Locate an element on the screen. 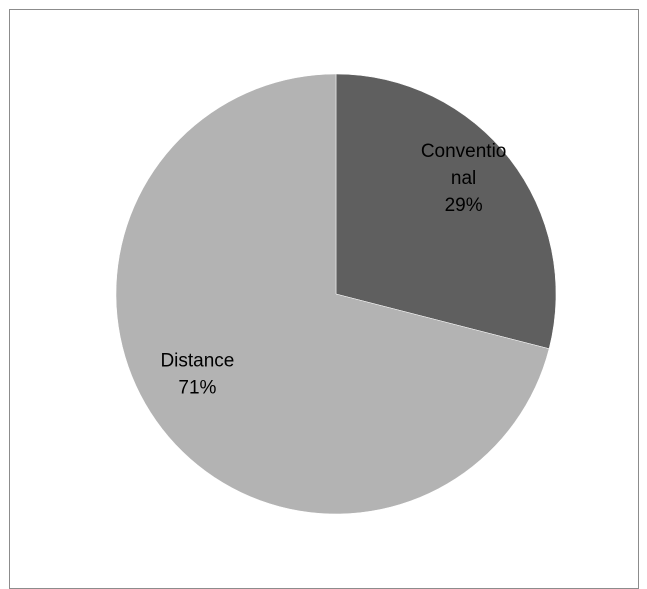 The image size is (647, 589). data-label-conventional: Conventio nal 29% is located at coordinates (464, 178).